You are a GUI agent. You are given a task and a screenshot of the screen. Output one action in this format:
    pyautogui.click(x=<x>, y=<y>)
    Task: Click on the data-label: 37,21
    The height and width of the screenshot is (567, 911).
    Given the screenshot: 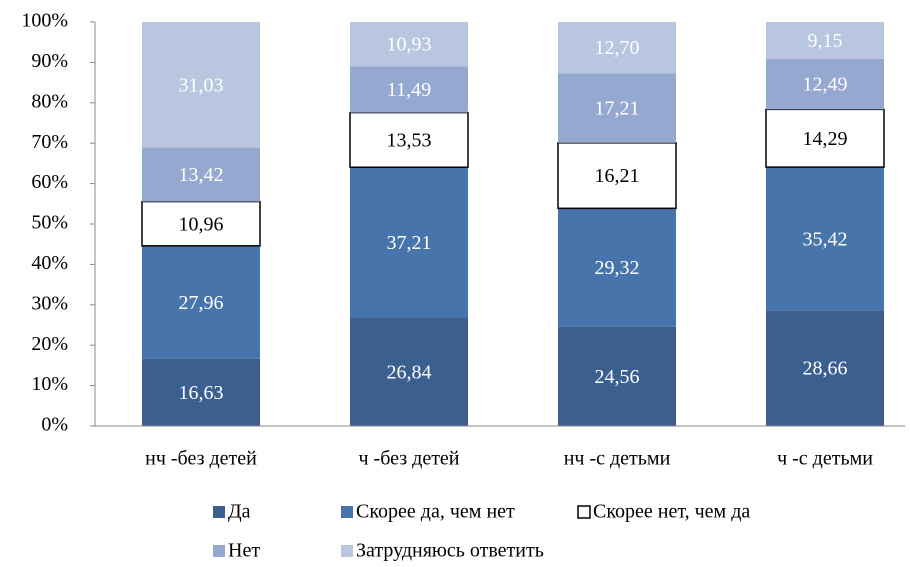 What is the action you would take?
    pyautogui.click(x=409, y=243)
    